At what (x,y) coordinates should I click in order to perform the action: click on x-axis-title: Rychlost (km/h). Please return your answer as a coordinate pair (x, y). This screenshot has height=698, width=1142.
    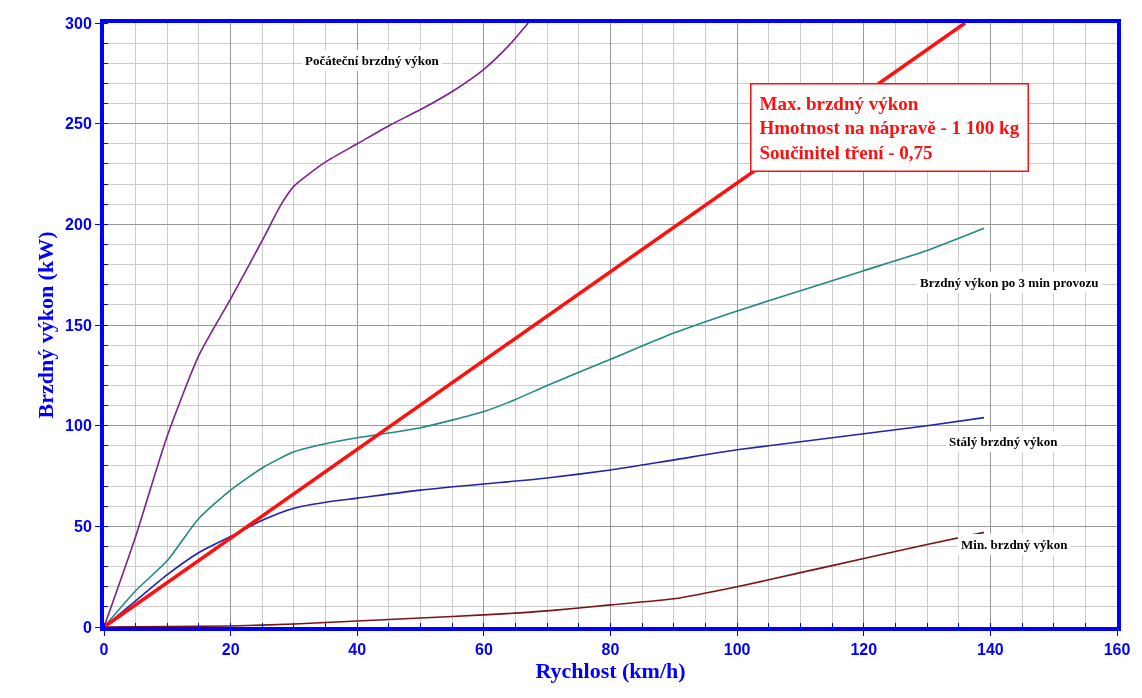
    Looking at the image, I should click on (610, 671).